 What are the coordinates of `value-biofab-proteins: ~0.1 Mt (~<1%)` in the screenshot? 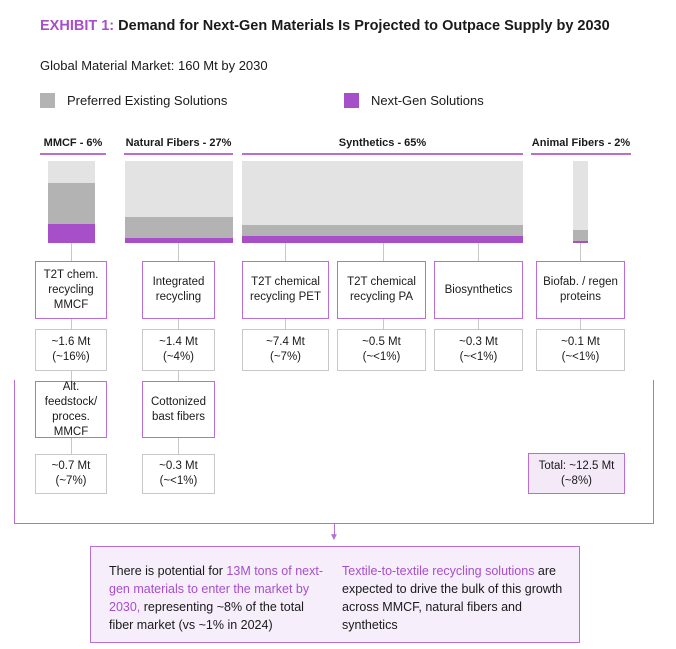 It's located at (580, 350).